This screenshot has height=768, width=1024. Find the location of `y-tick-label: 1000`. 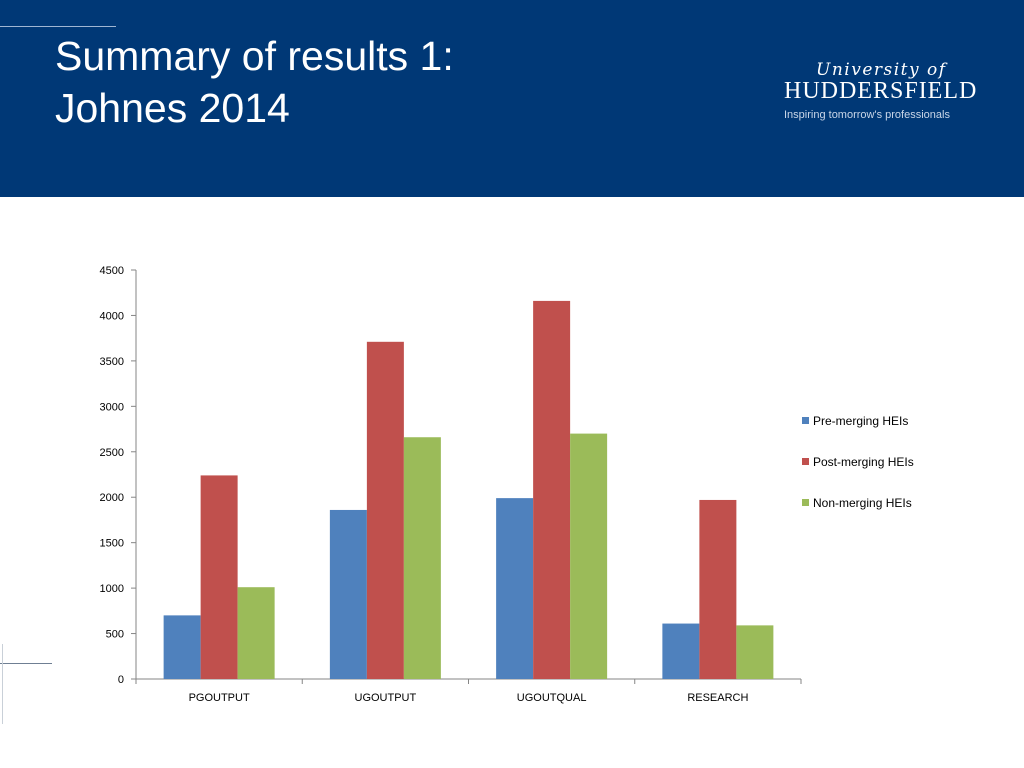

y-tick-label: 1000 is located at coordinates (112, 589).